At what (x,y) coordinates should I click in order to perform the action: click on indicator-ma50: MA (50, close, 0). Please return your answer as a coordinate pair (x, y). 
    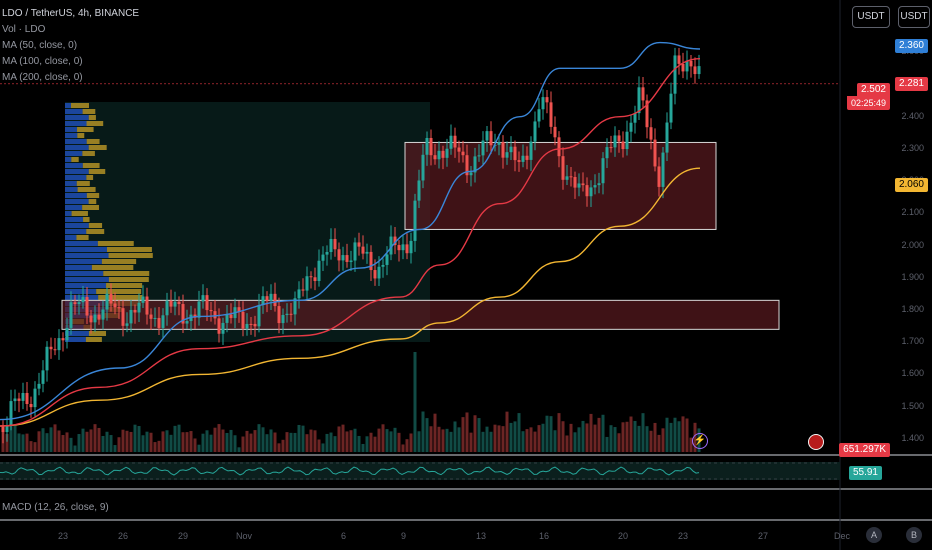
    Looking at the image, I should click on (40, 45).